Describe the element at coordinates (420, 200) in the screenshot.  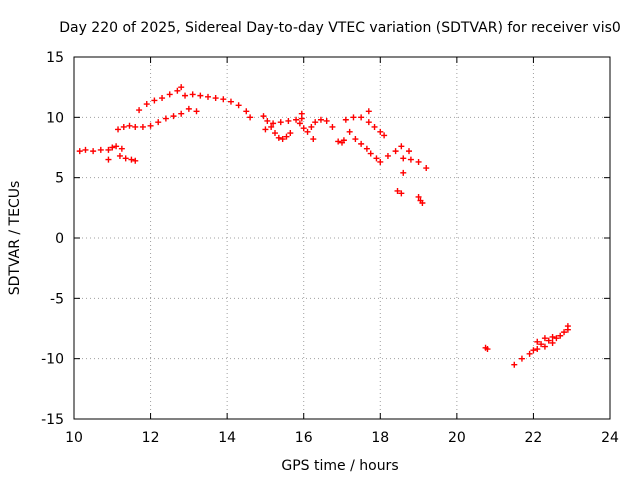
I see `series-pass-p` at that location.